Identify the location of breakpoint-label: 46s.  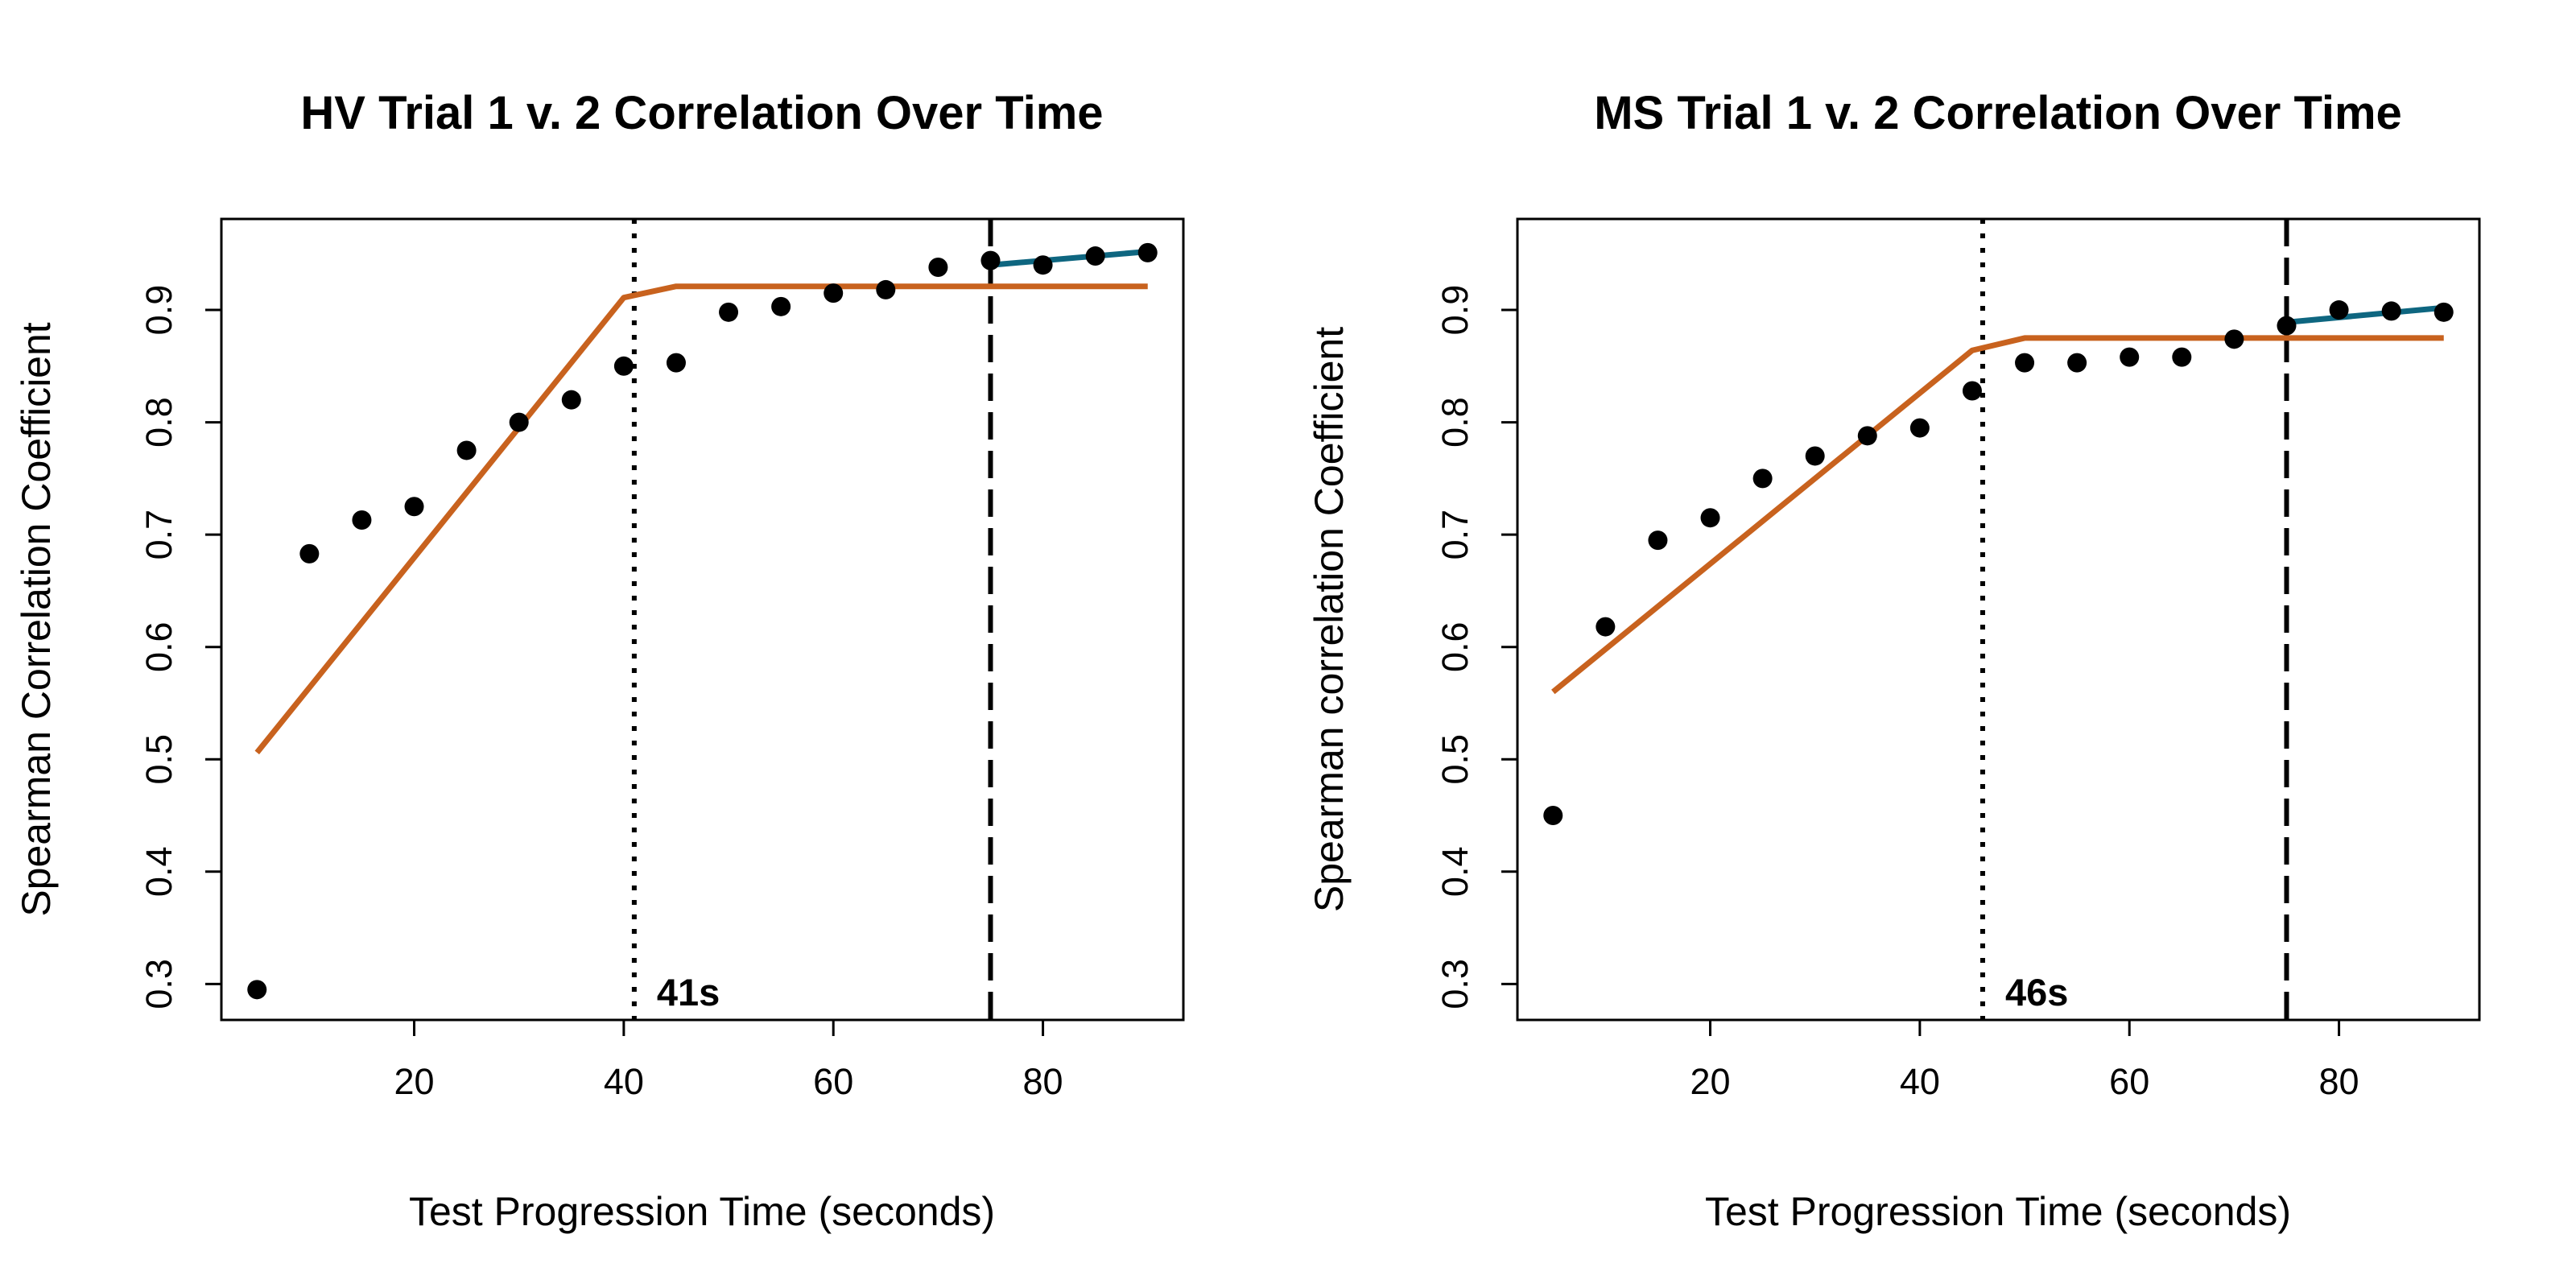
(2036, 992).